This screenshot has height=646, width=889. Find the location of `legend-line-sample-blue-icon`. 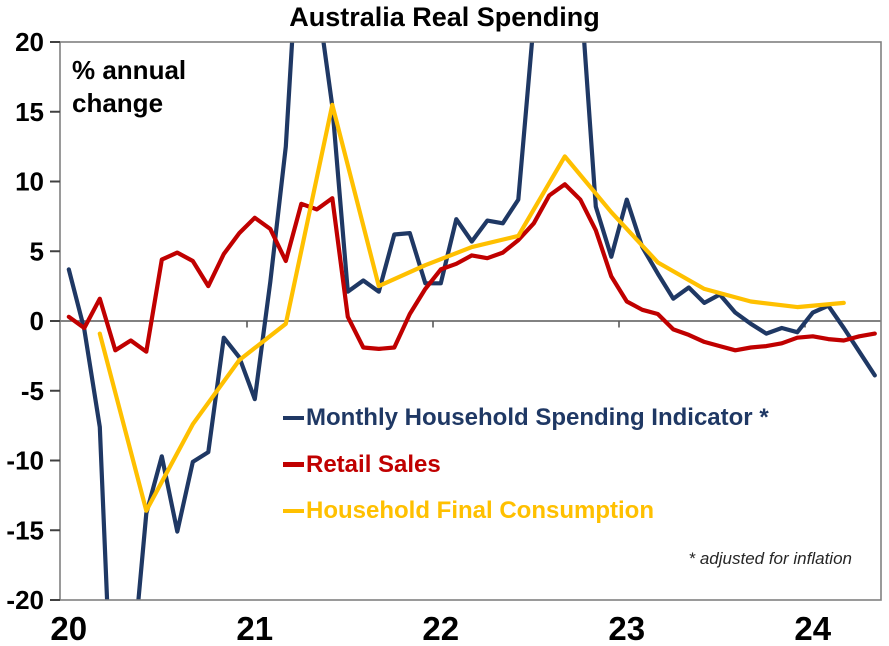

legend-line-sample-blue-icon is located at coordinates (293, 418).